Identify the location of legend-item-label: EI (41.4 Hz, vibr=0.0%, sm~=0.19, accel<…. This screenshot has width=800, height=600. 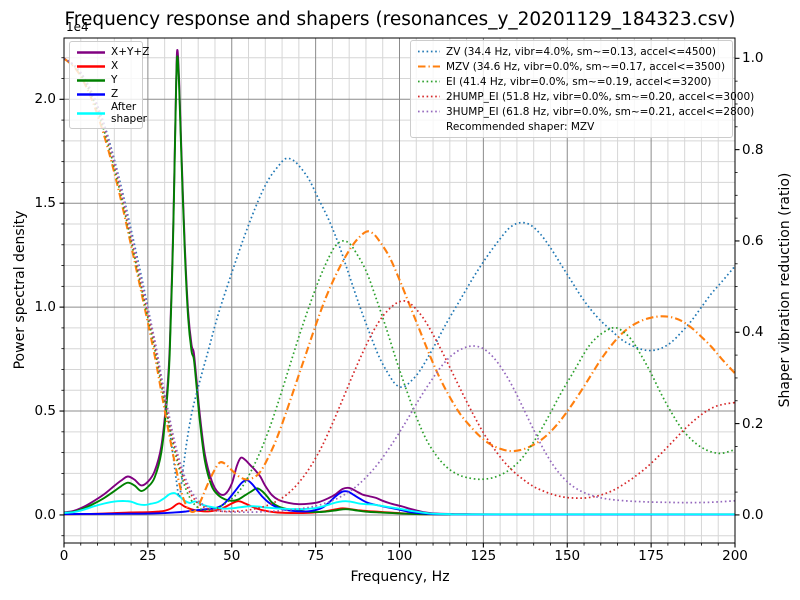
(579, 81).